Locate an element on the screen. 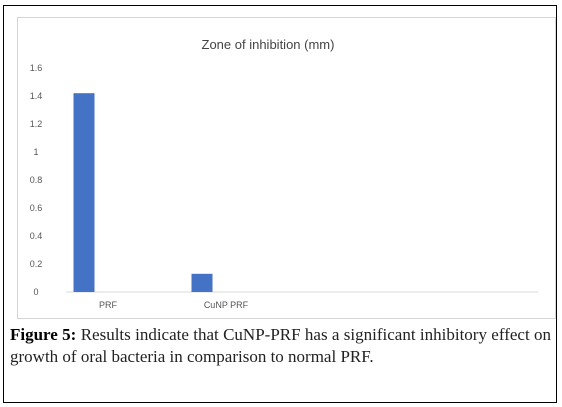  y-tick-label: 1.6 is located at coordinates (36, 68).